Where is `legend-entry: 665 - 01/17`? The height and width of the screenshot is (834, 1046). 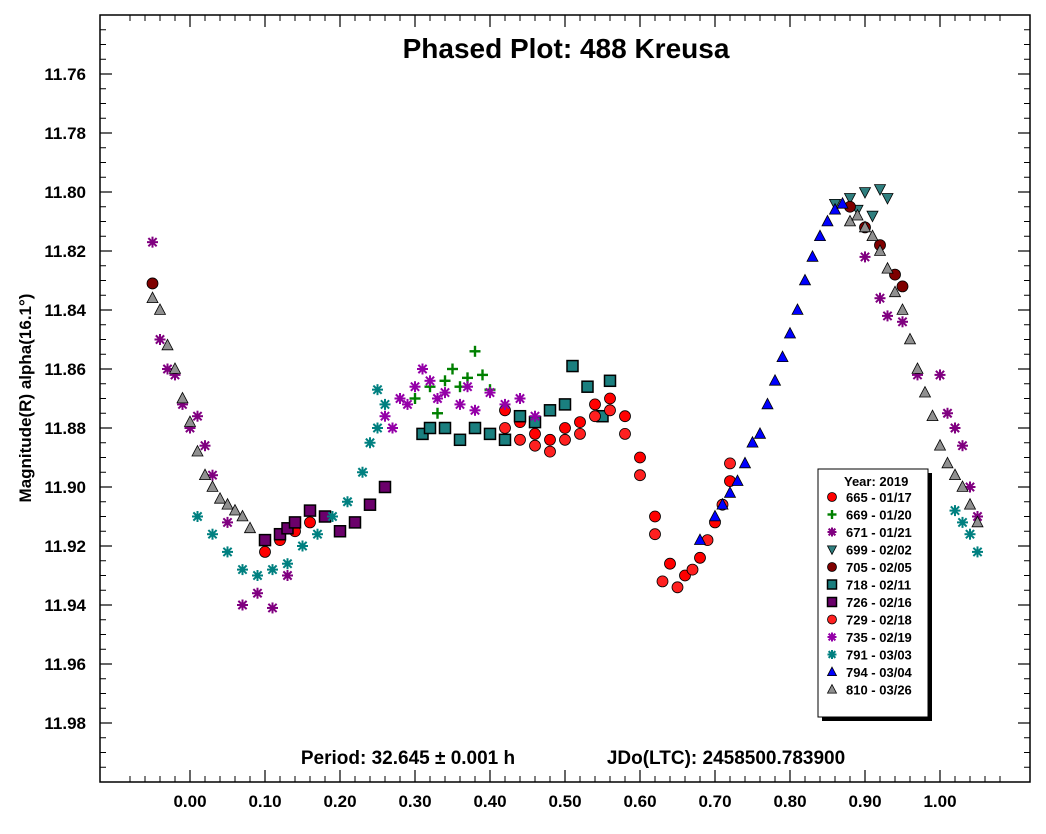 legend-entry: 665 - 01/17 is located at coordinates (869, 497).